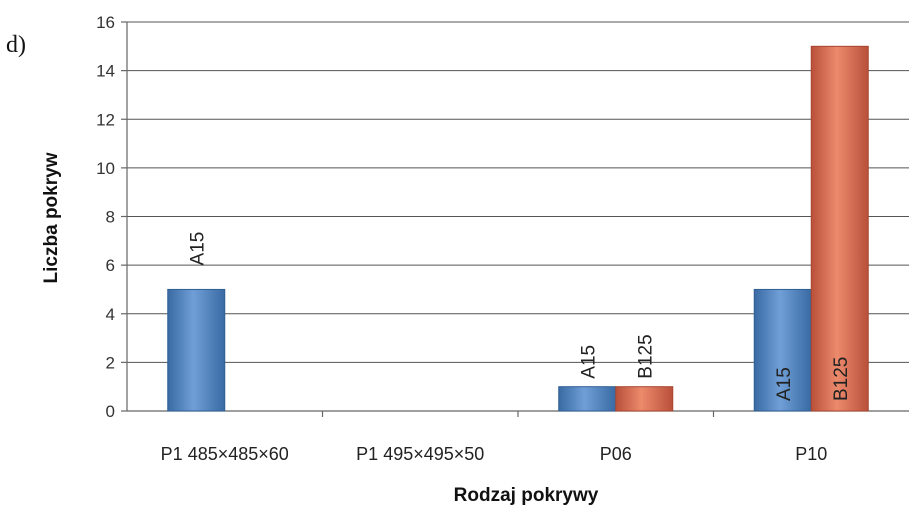 The width and height of the screenshot is (909, 508). I want to click on panel-label: d), so click(16, 45).